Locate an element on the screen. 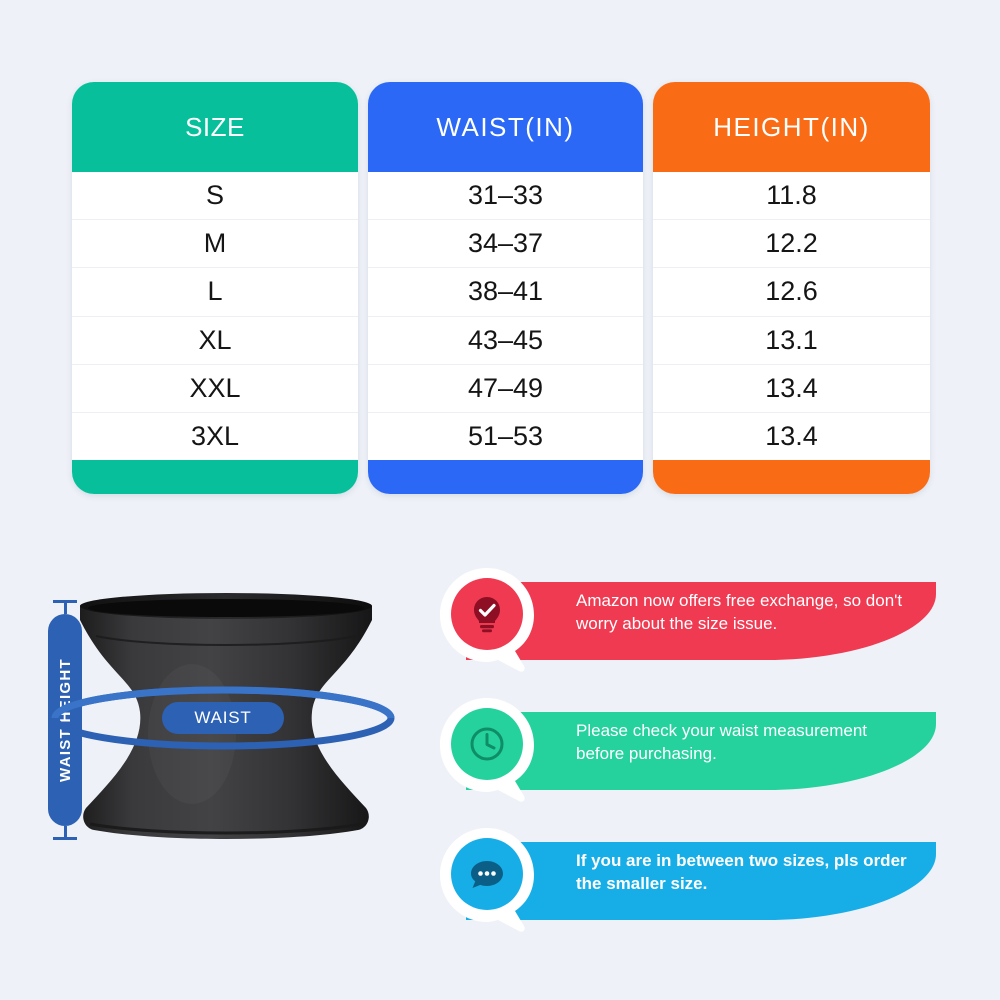  waist-height-label: WAIST HEIGHT is located at coordinates (65, 720).